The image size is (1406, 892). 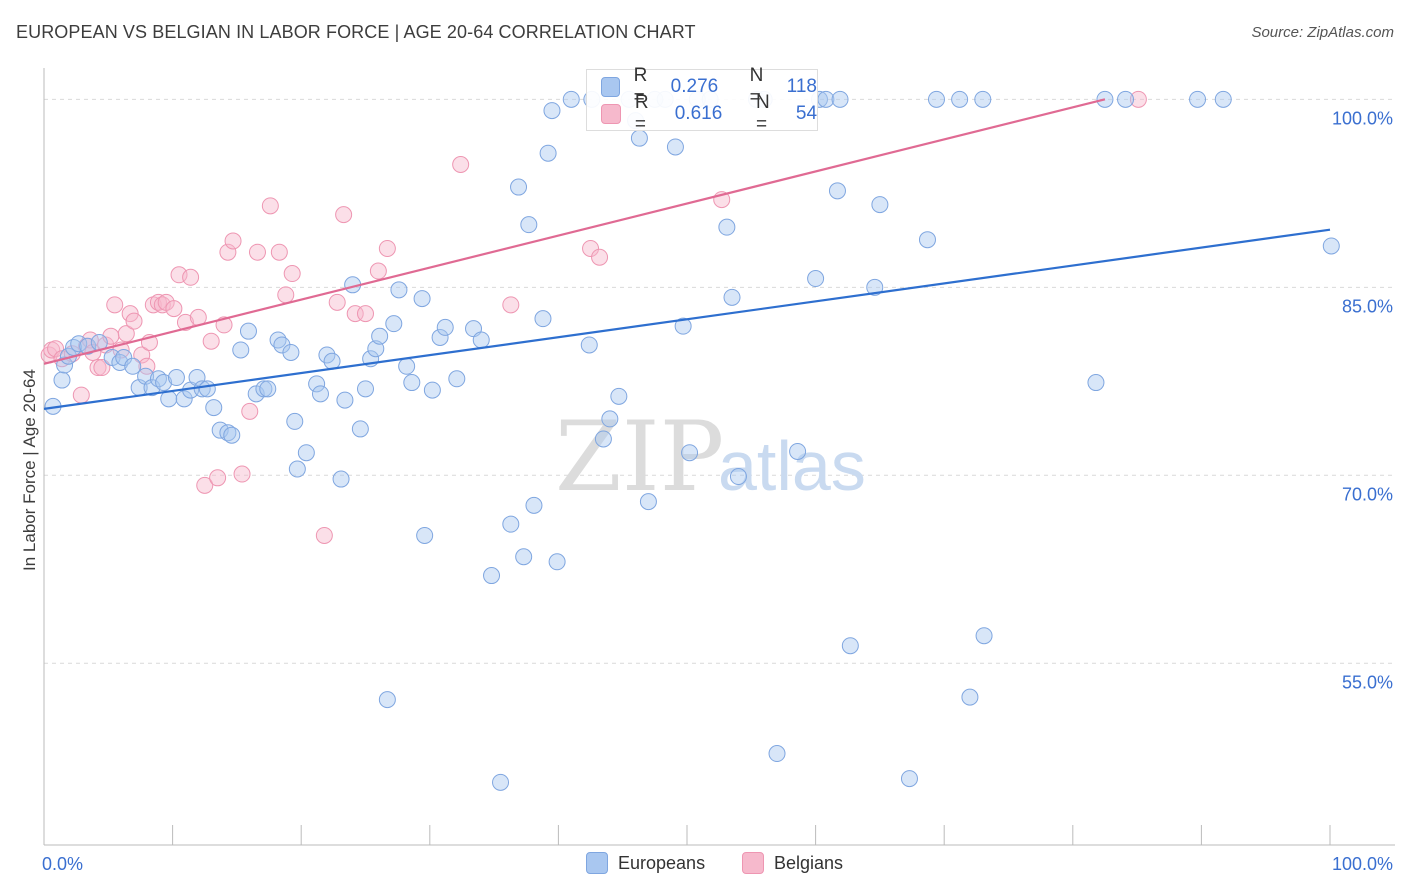 What do you see at coordinates (641, 113) in the screenshot?
I see `r-label: R =` at bounding box center [641, 113].